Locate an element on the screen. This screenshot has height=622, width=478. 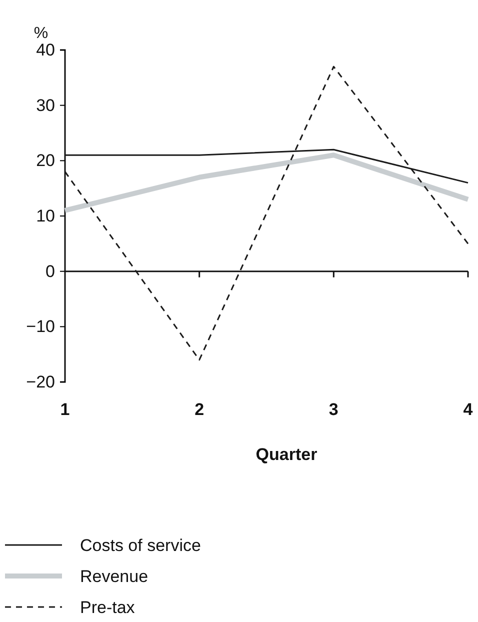
x-axis-title: Quarter is located at coordinates (287, 454).